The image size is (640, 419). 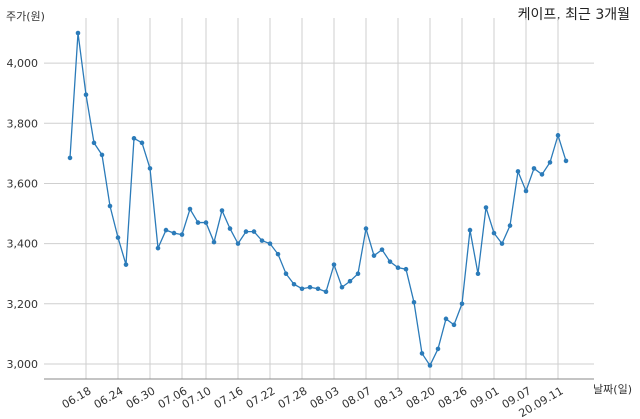 What do you see at coordinates (421, 397) in the screenshot?
I see `x-tick-label: 08.20` at bounding box center [421, 397].